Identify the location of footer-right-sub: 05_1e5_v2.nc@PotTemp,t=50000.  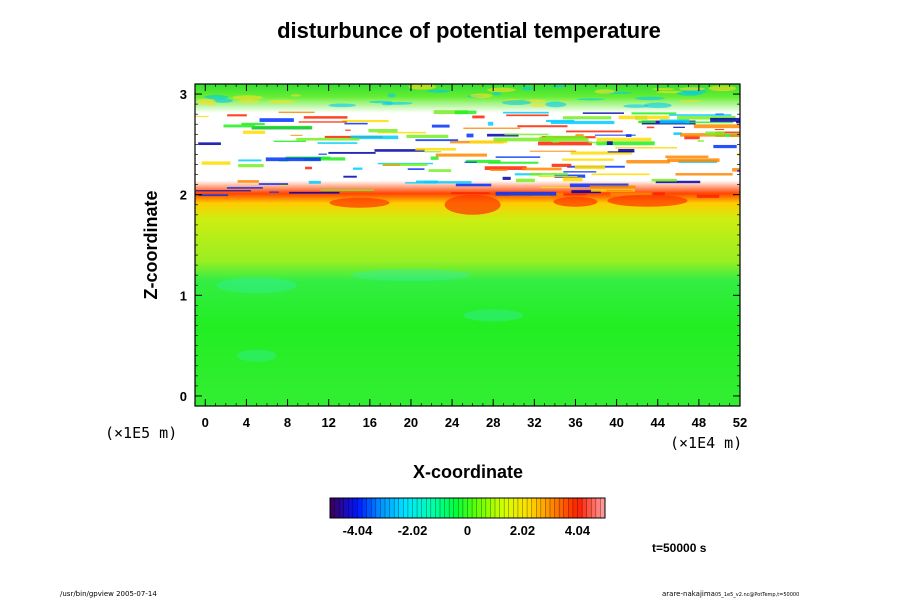
(757, 595).